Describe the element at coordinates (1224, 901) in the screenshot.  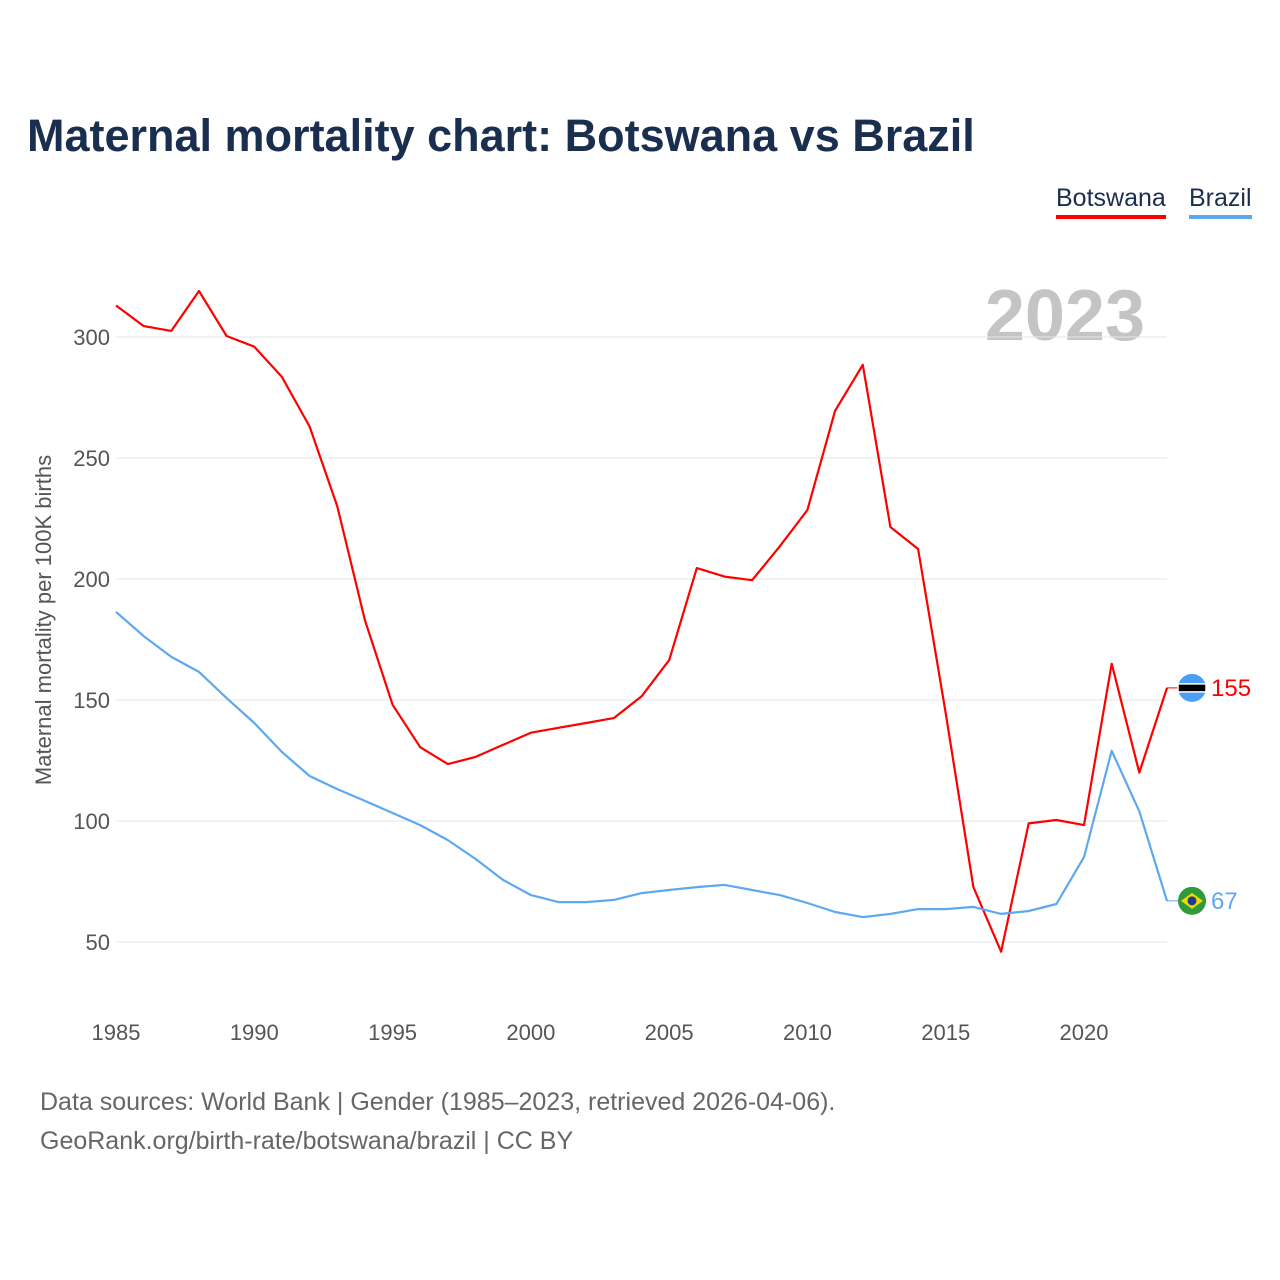
I see `end-value-label: 67` at that location.